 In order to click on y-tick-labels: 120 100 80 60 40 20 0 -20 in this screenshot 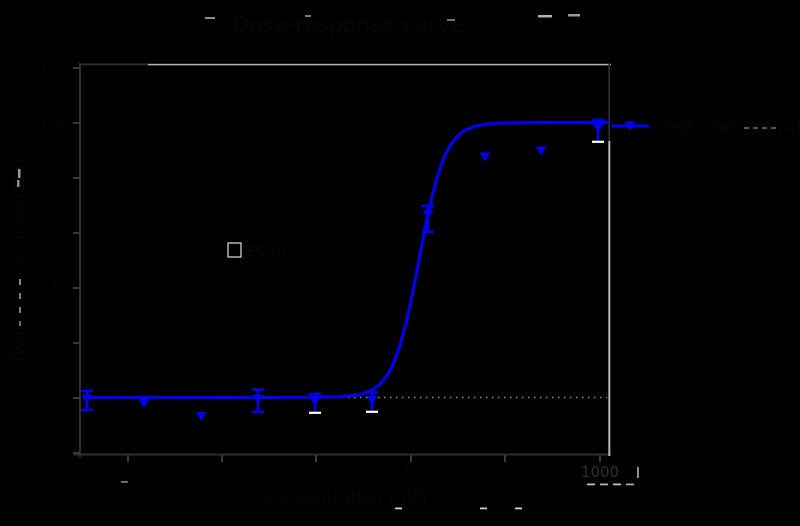, I will do `click(53, 260)`.